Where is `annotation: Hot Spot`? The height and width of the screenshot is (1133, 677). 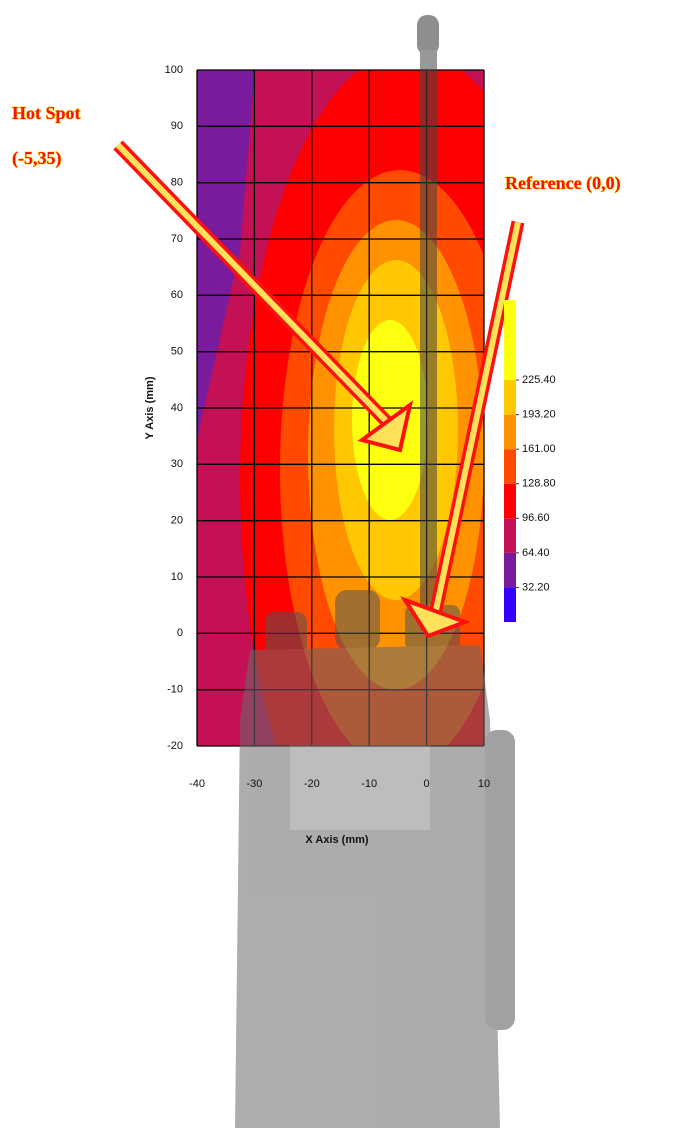 annotation: Hot Spot is located at coordinates (46, 113).